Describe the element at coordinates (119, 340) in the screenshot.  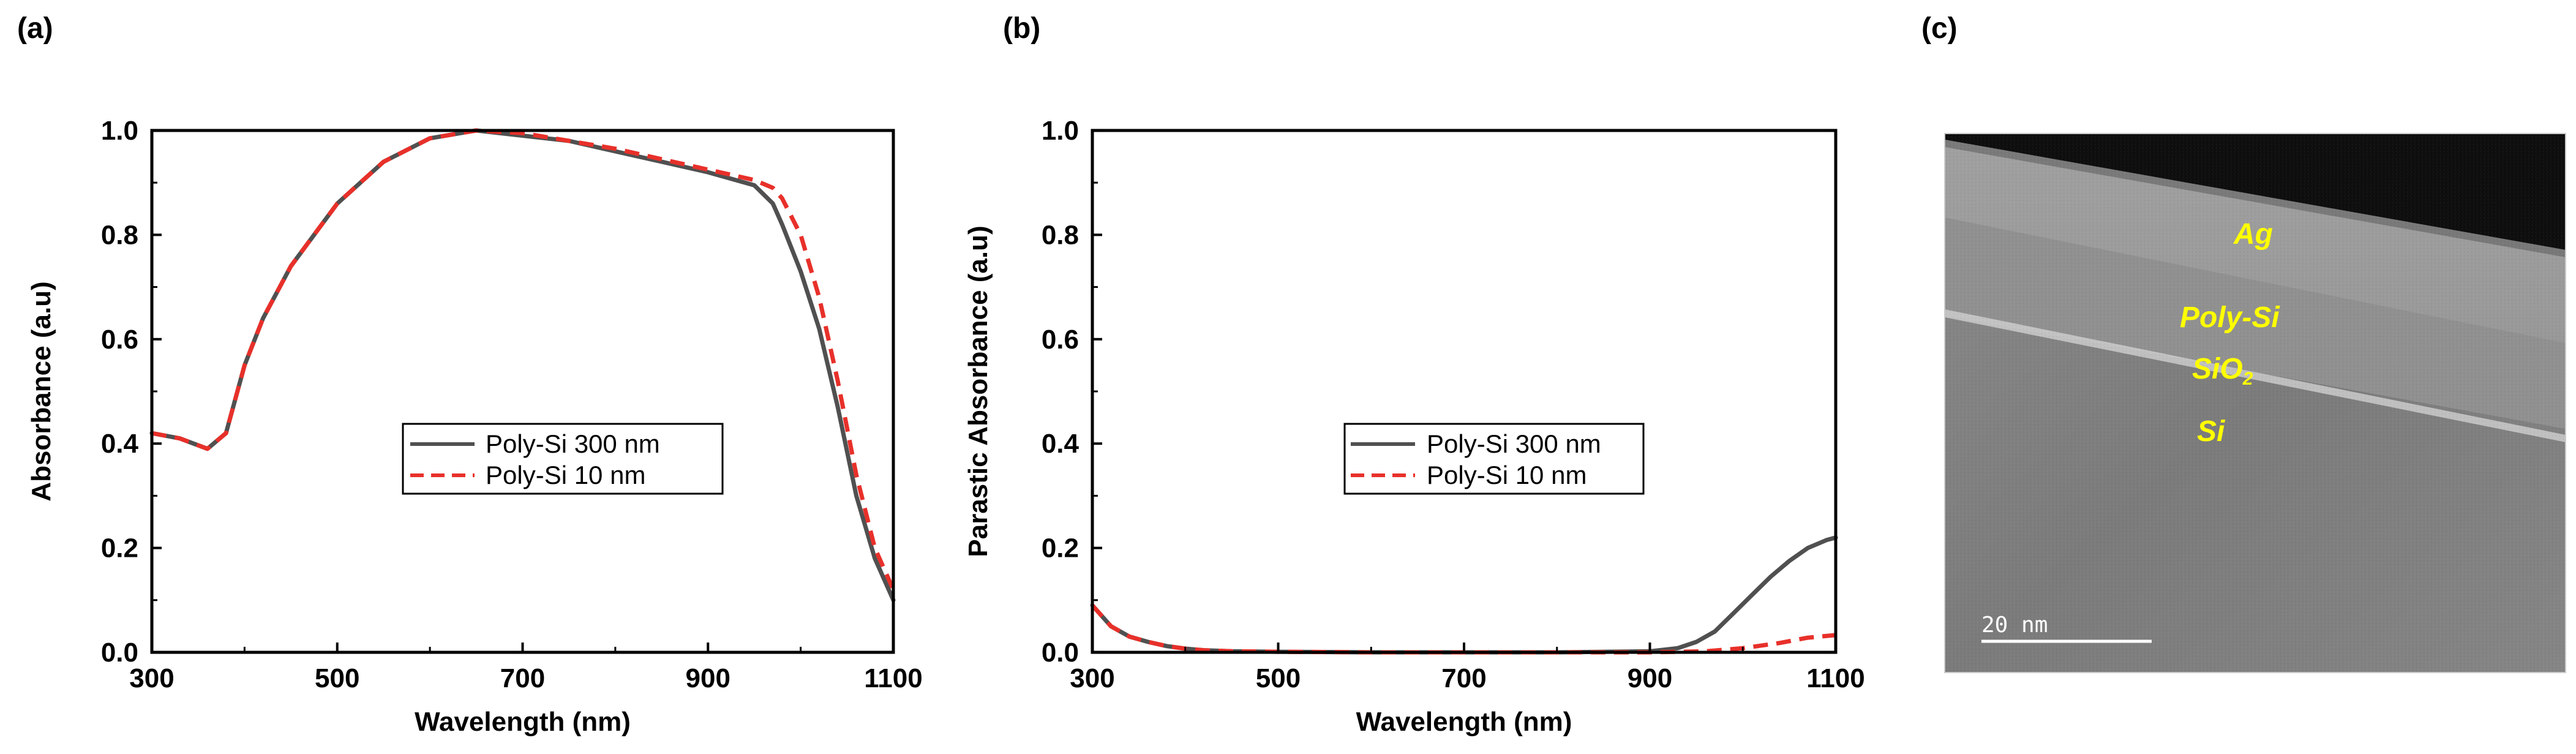
I see `y-tick-label-a-4: 0.6` at that location.